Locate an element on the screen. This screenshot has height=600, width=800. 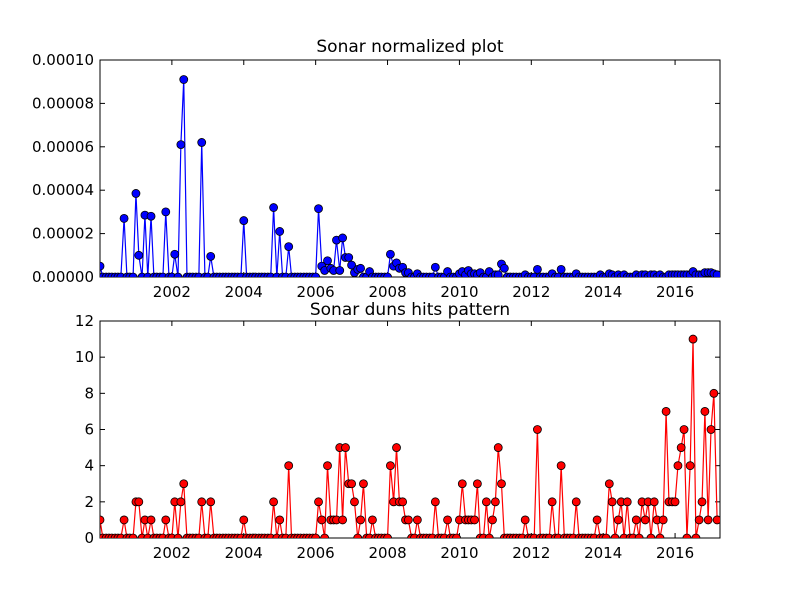
hits-pattern-y-tick-label: 0 is located at coordinates (89, 538).